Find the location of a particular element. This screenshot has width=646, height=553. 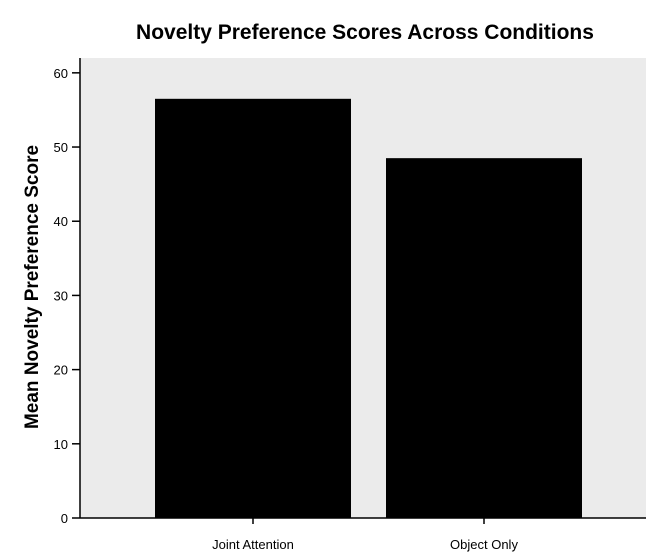

y-tick-label: 40 is located at coordinates (61, 221).